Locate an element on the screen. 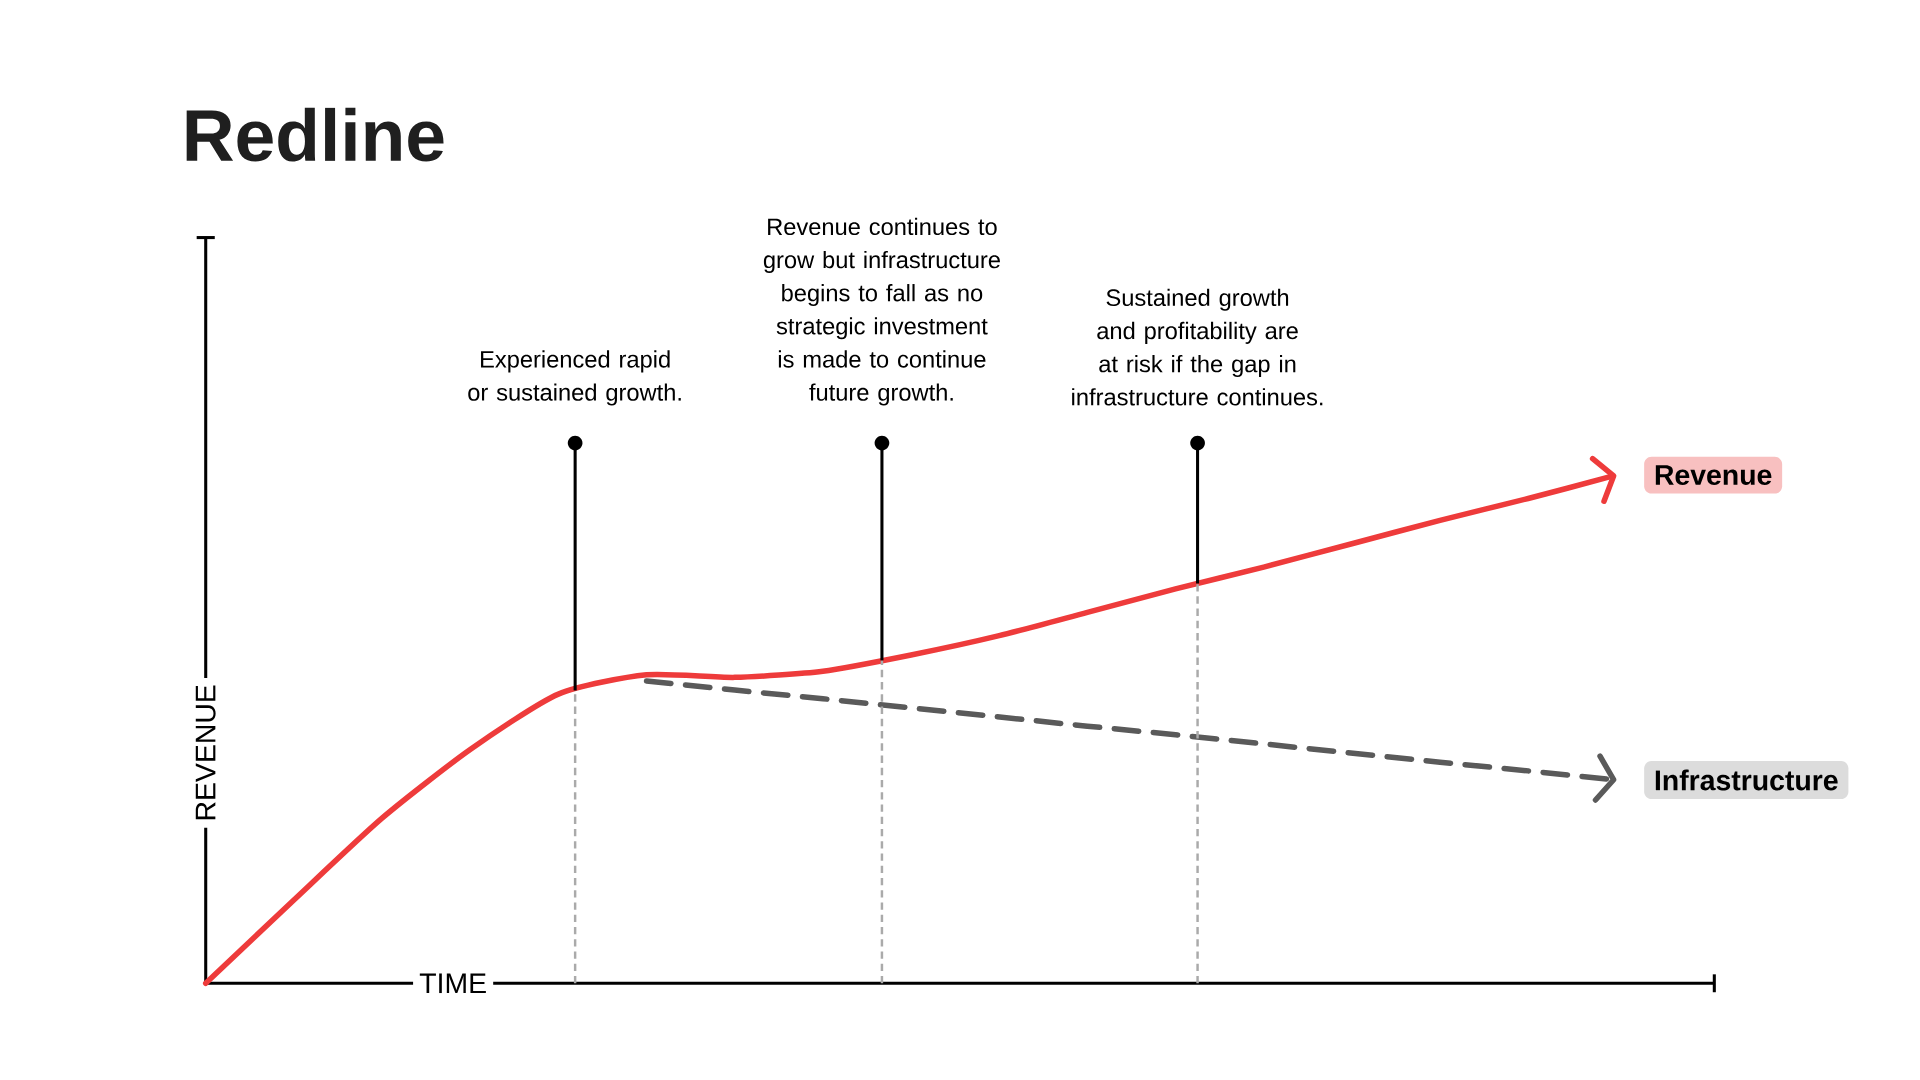 Image resolution: width=1920 pixels, height=1080 pixels. text: Revenue continues to grow but infrastructure begins to fall as no strategic investment is made to continue future growth. is located at coordinates (881, 311).